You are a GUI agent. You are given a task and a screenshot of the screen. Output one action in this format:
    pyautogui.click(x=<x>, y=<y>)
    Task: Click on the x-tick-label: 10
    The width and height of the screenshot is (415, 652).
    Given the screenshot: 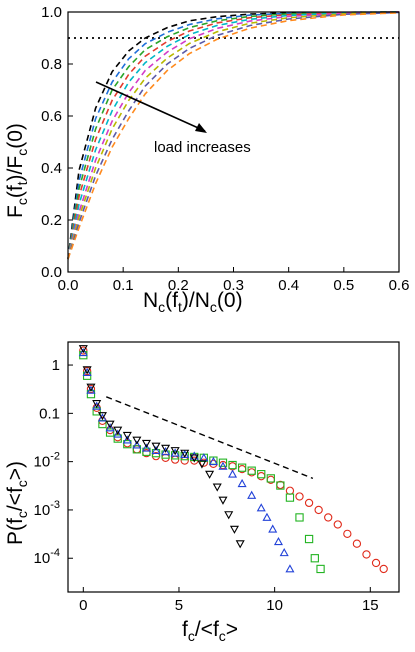 What is the action you would take?
    pyautogui.click(x=274, y=605)
    